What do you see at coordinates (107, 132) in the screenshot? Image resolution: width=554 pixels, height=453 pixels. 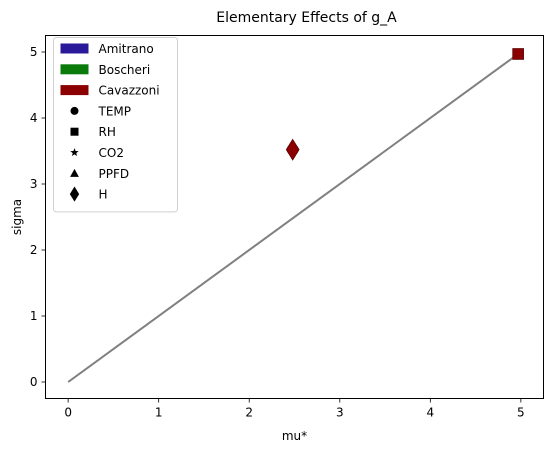 I see `legend-label-marker-1: RH` at bounding box center [107, 132].